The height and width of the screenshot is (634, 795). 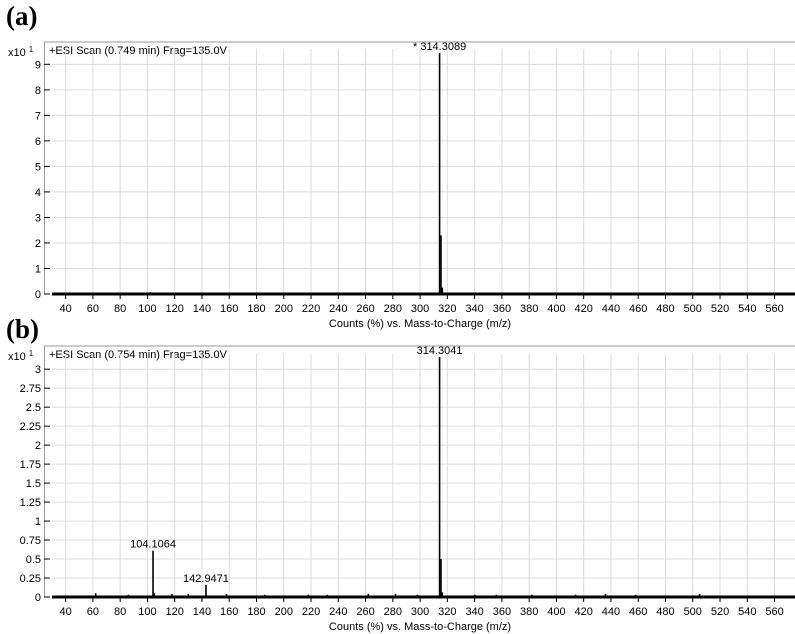 I want to click on spectrum-a-x-tick-label: 200, so click(x=284, y=309).